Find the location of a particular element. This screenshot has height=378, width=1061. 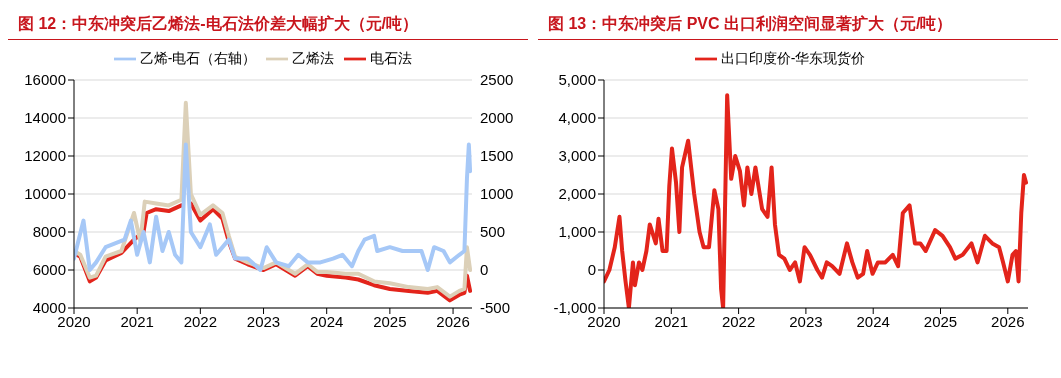

y-tick-label: 16000 is located at coordinates (45, 80).